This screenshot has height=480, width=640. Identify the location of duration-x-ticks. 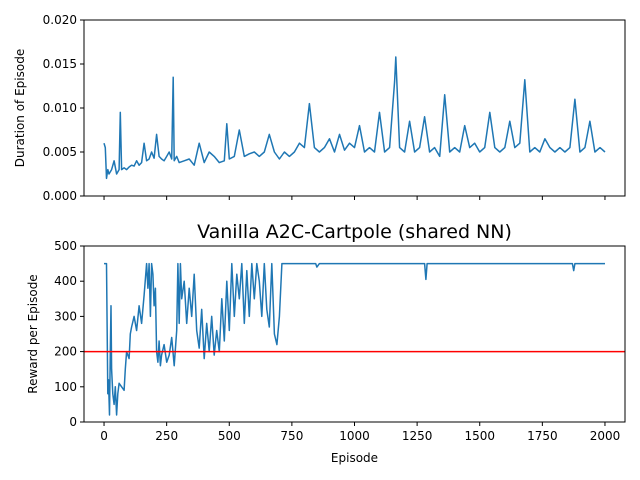
(354, 198).